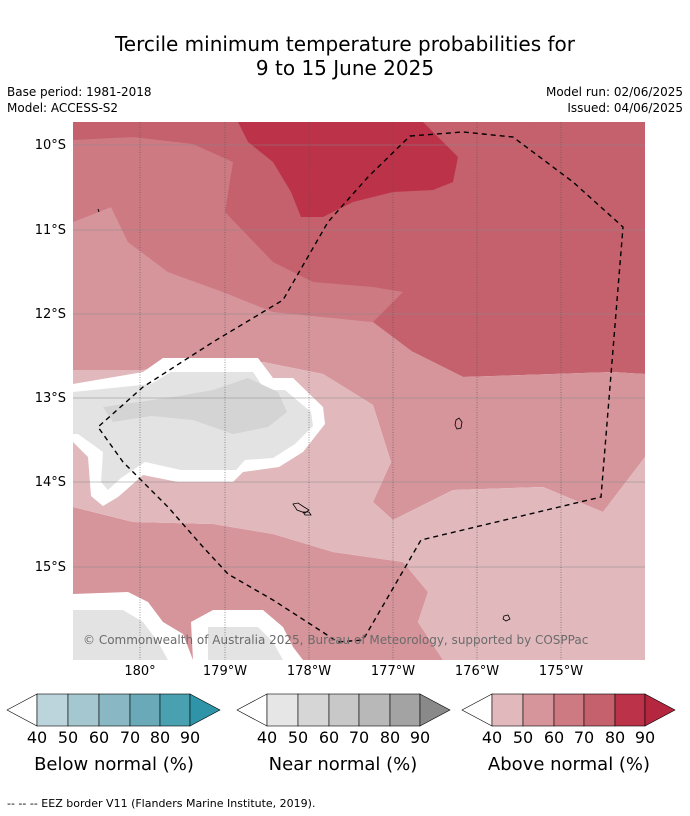 The height and width of the screenshot is (816, 690). I want to click on below-normal-title: Below normal (%), so click(114, 764).